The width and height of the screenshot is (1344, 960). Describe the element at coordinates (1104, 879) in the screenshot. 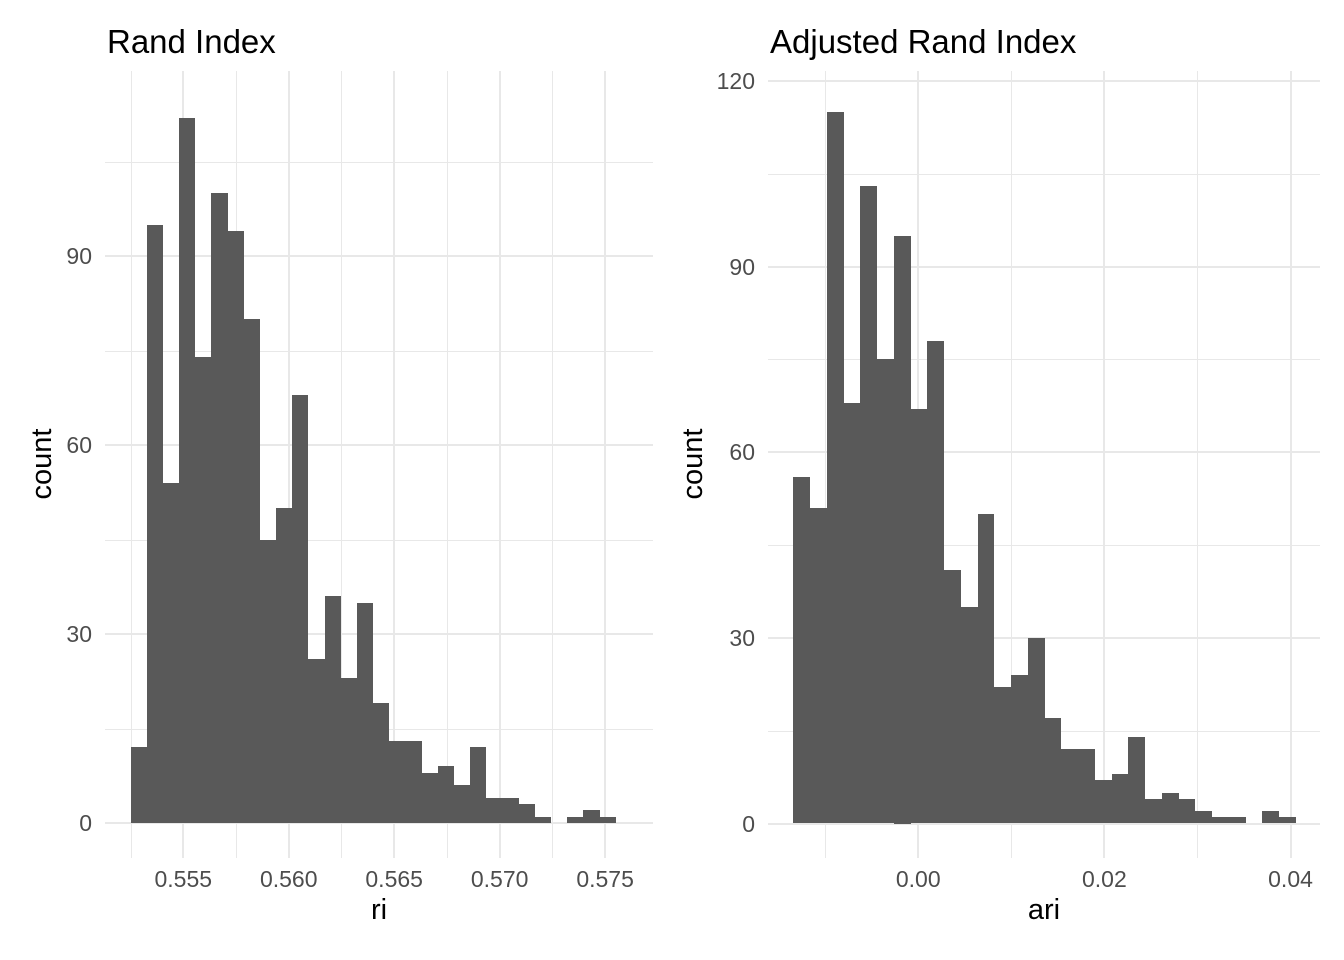

I see `x-tick-label: 0.02` at that location.